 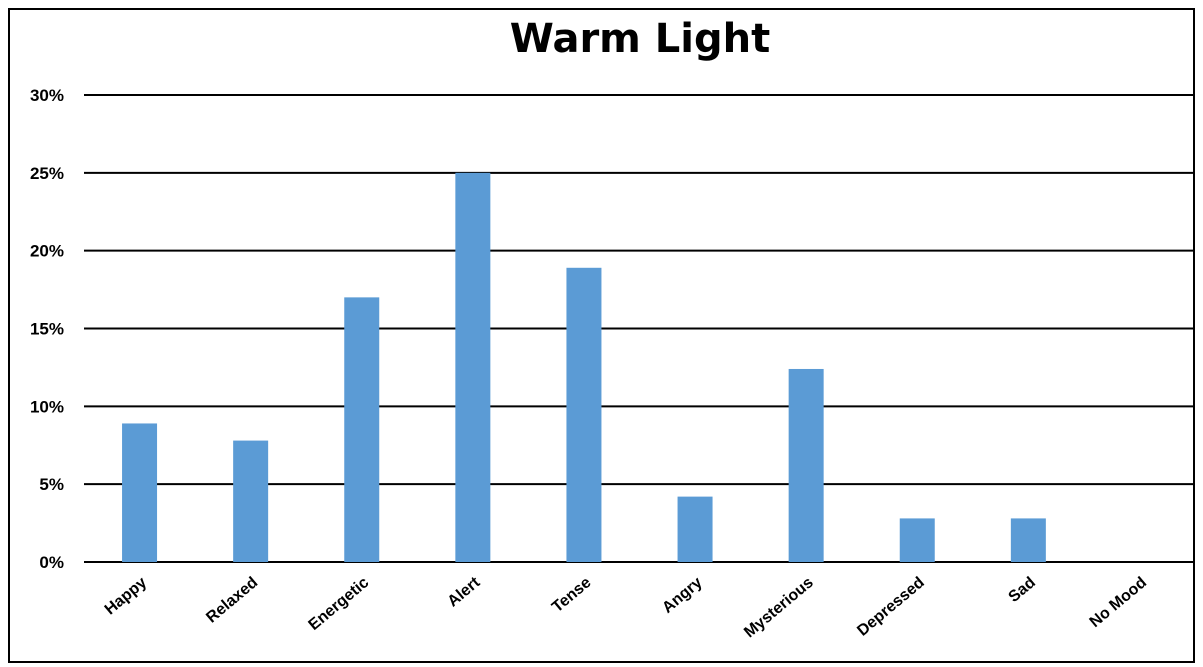 What do you see at coordinates (584, 414) in the screenshot?
I see `bar-tense` at bounding box center [584, 414].